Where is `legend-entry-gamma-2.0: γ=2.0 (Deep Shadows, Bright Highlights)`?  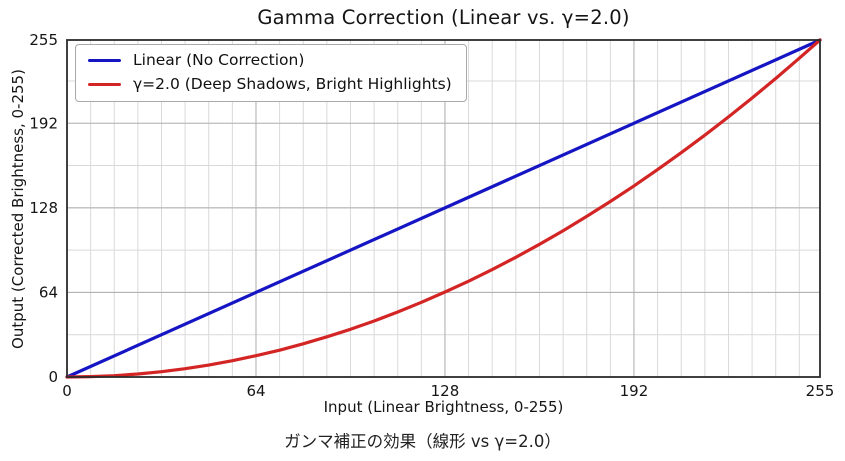
legend-entry-gamma-2.0: γ=2.0 (Deep Shadows, Bright Highlights) is located at coordinates (270, 84).